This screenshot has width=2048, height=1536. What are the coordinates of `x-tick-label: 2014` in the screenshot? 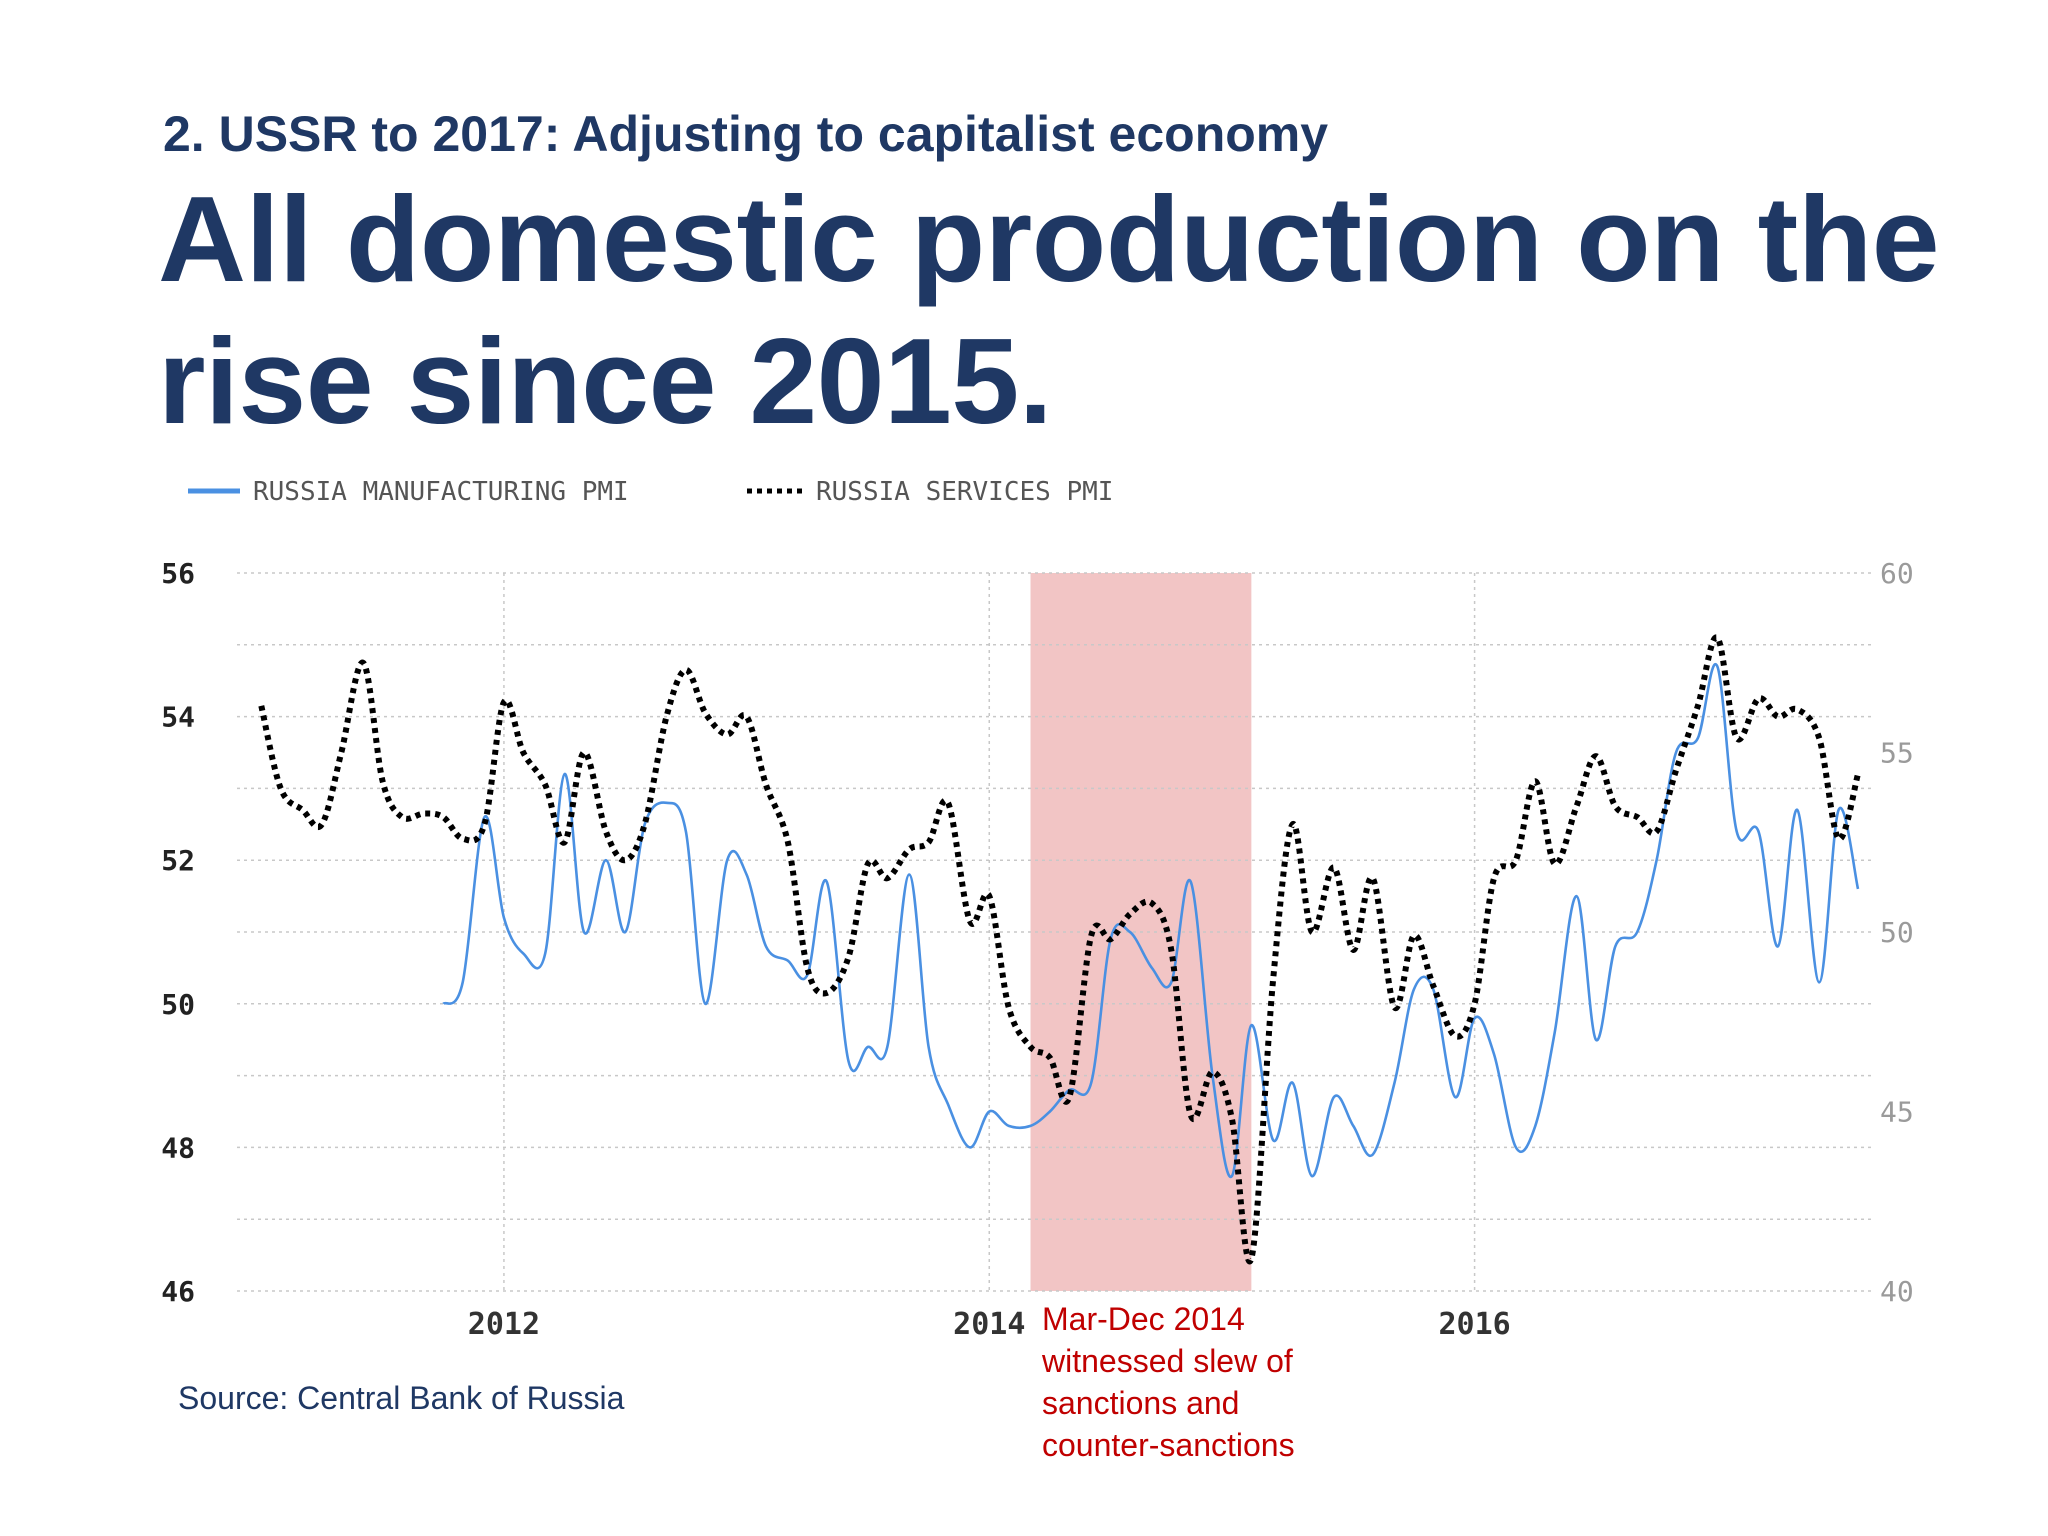 It's located at (989, 1324).